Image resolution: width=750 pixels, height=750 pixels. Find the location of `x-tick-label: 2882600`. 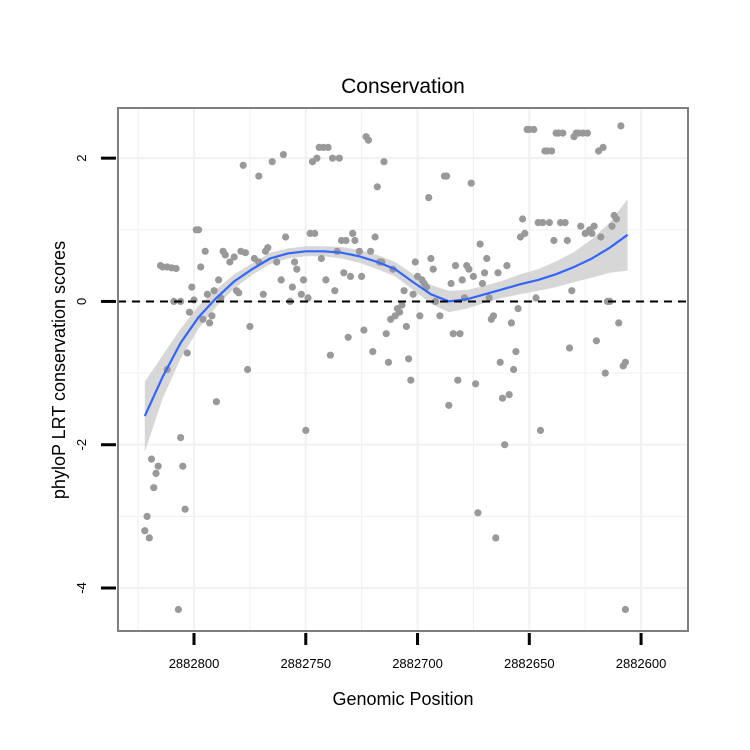

x-tick-label: 2882600 is located at coordinates (641, 663).